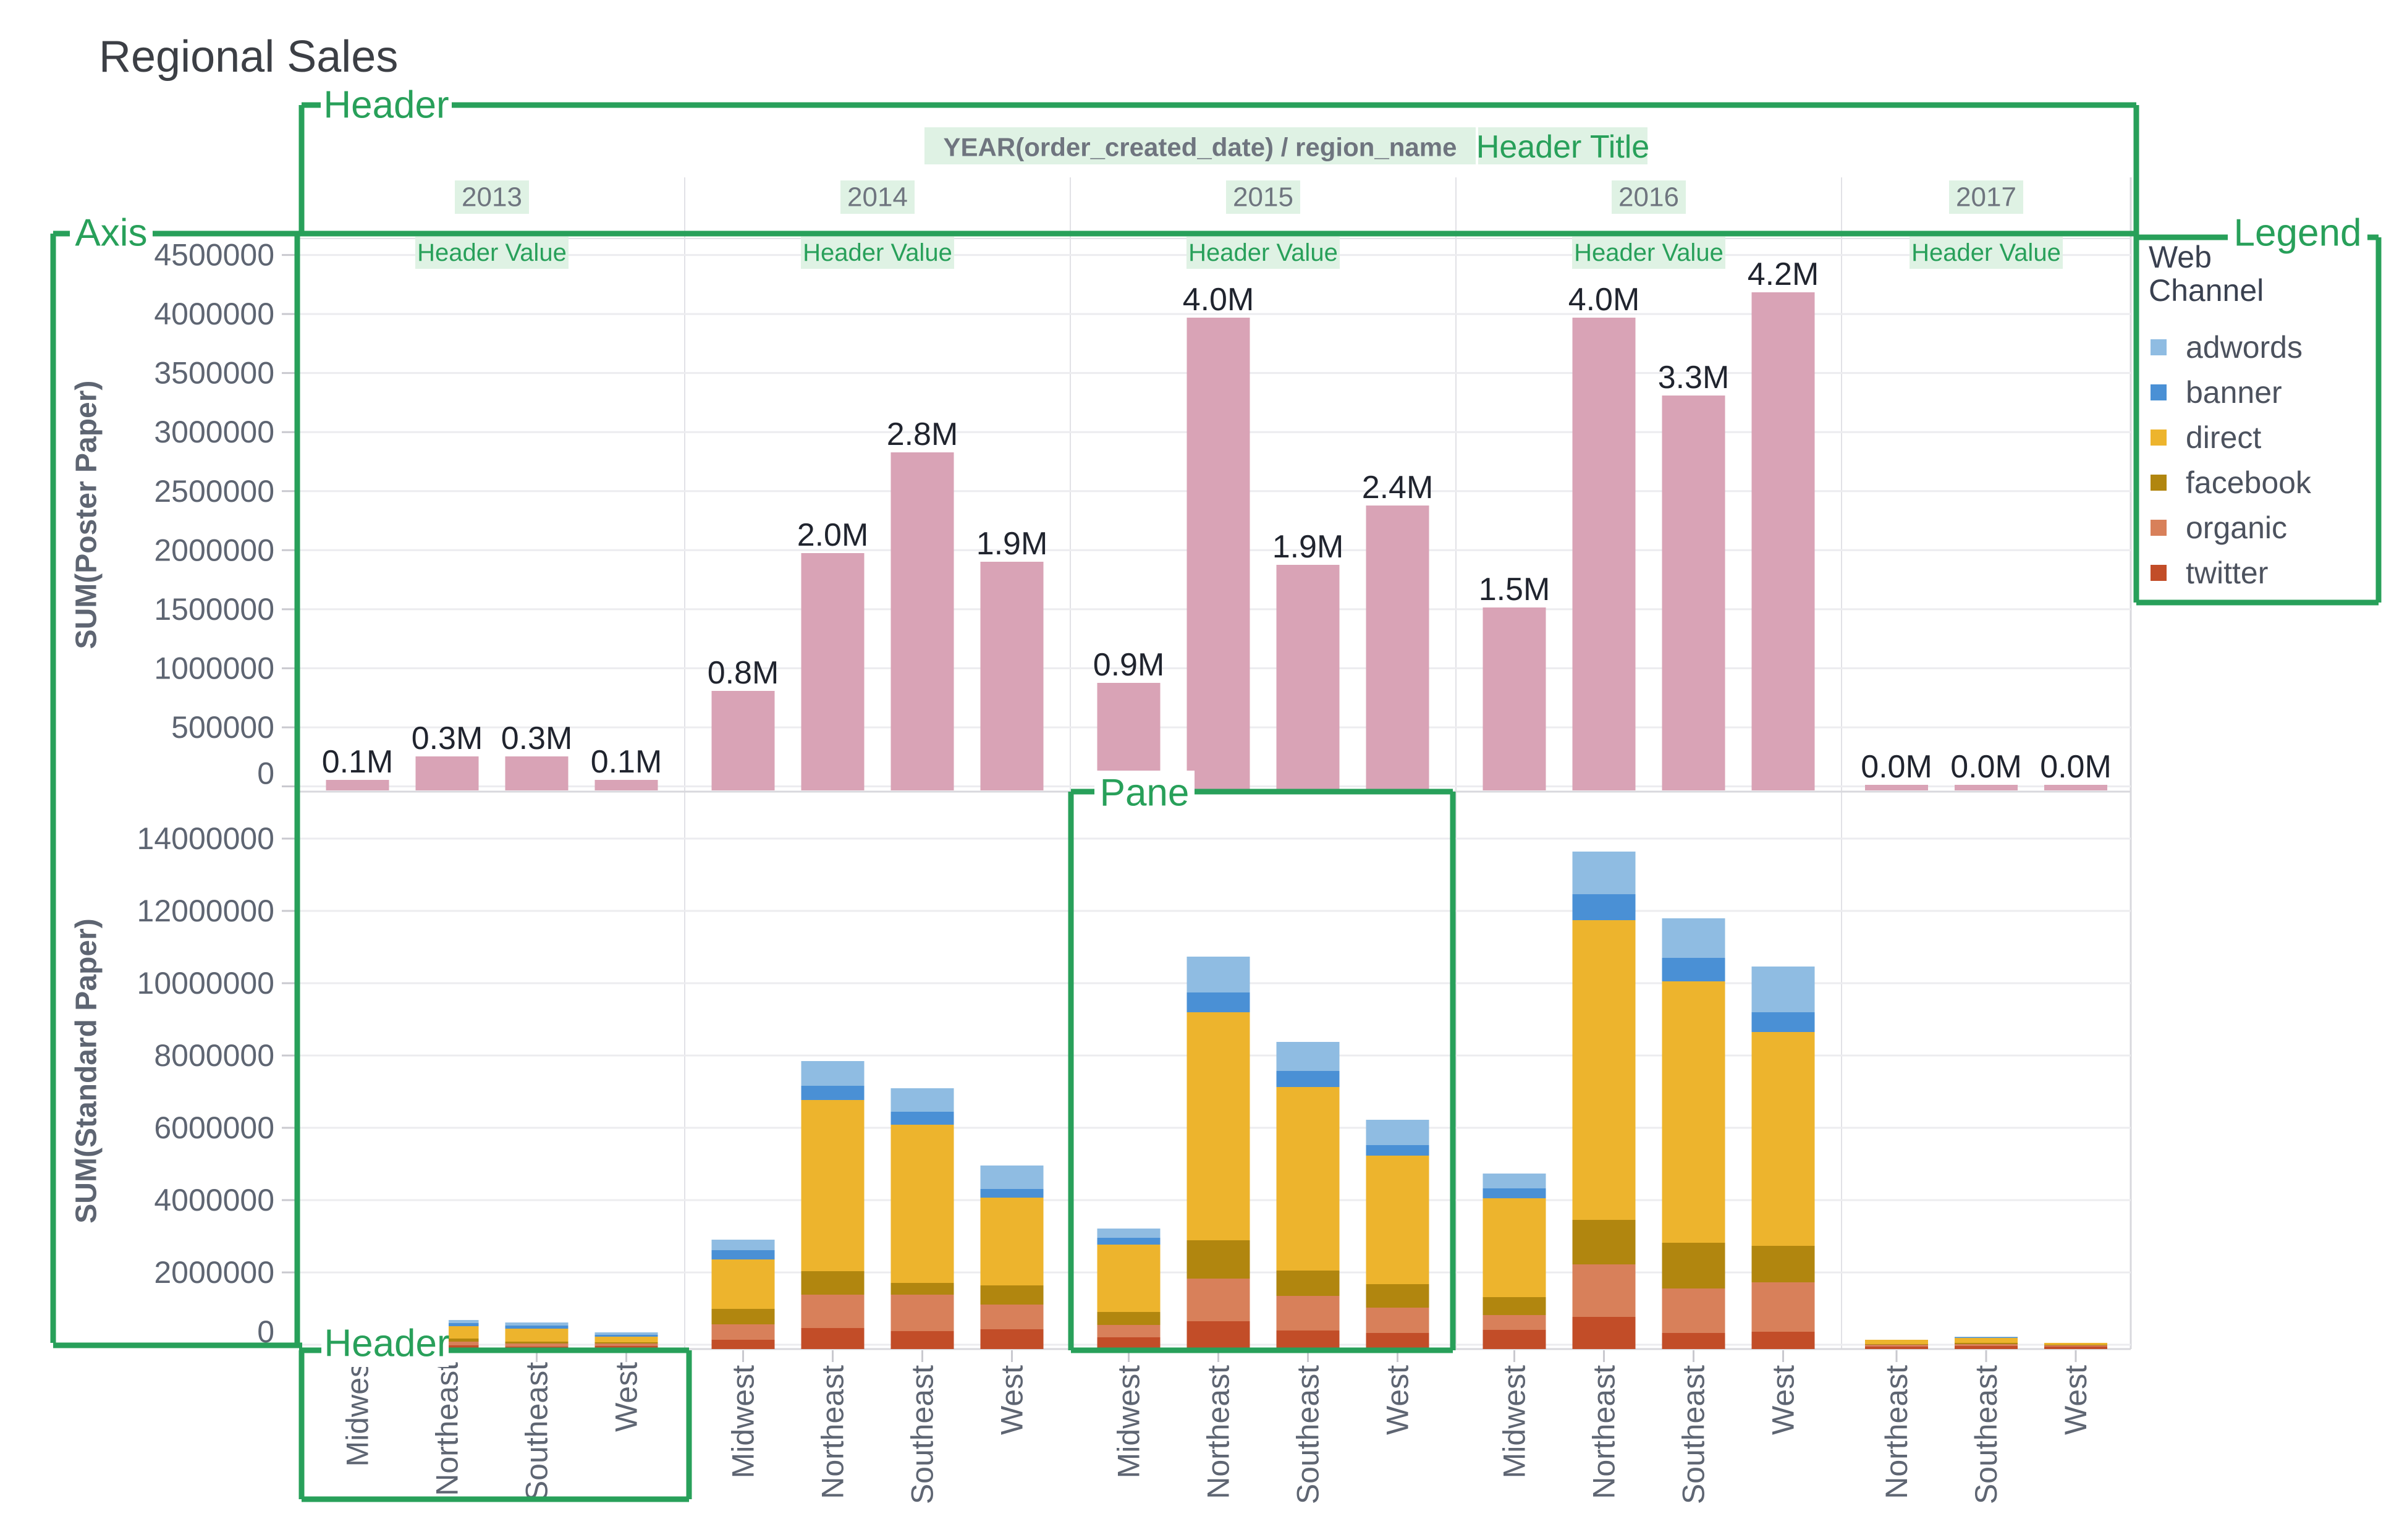 The height and width of the screenshot is (1540, 2394). Describe the element at coordinates (2234, 392) in the screenshot. I see `svg-text: banner` at that location.